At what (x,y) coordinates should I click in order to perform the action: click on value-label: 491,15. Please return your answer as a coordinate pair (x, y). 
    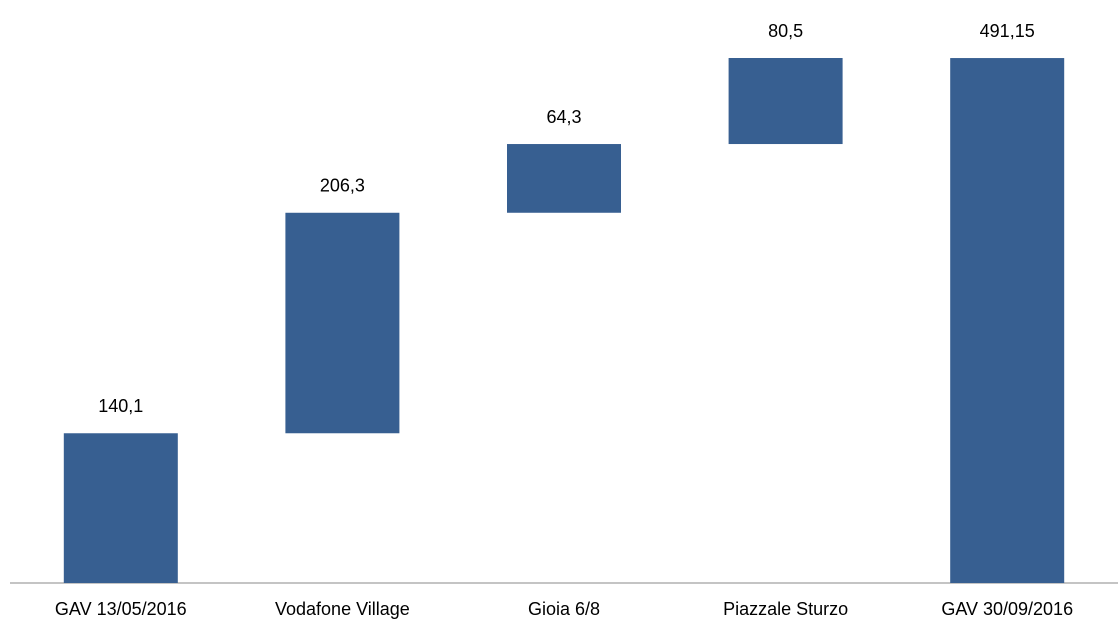
    Looking at the image, I should click on (1007, 31).